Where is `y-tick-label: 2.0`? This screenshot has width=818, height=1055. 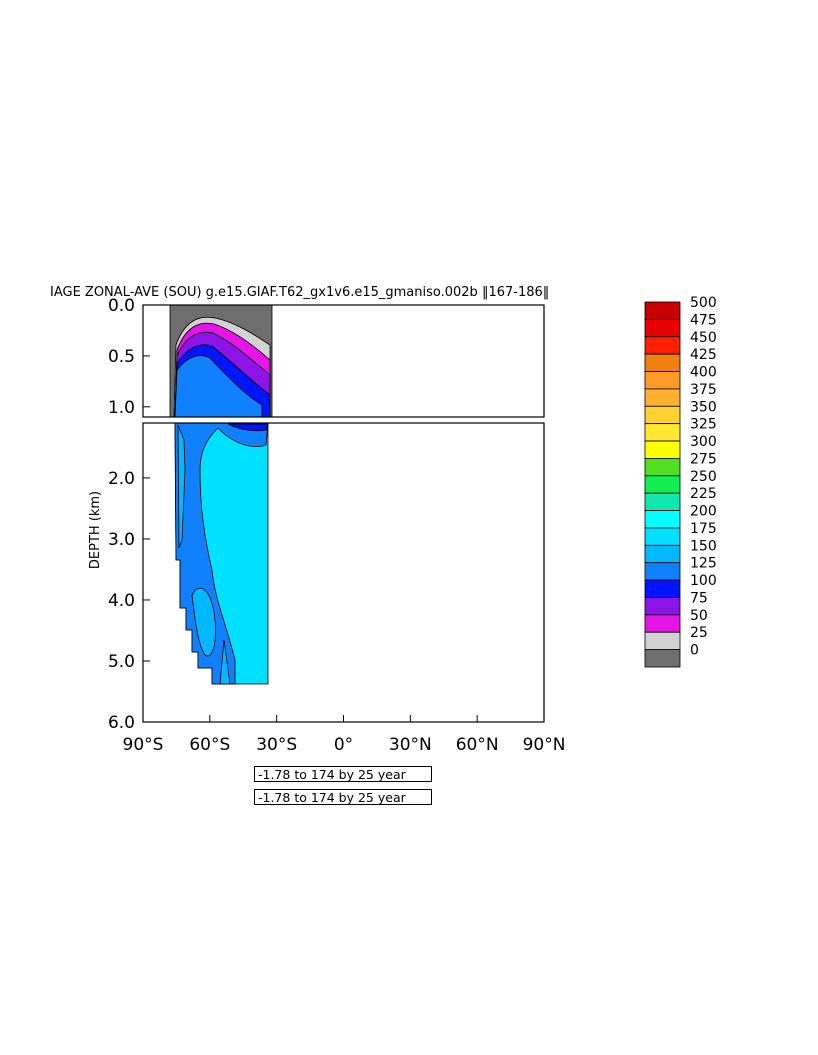
y-tick-label: 2.0 is located at coordinates (121, 479).